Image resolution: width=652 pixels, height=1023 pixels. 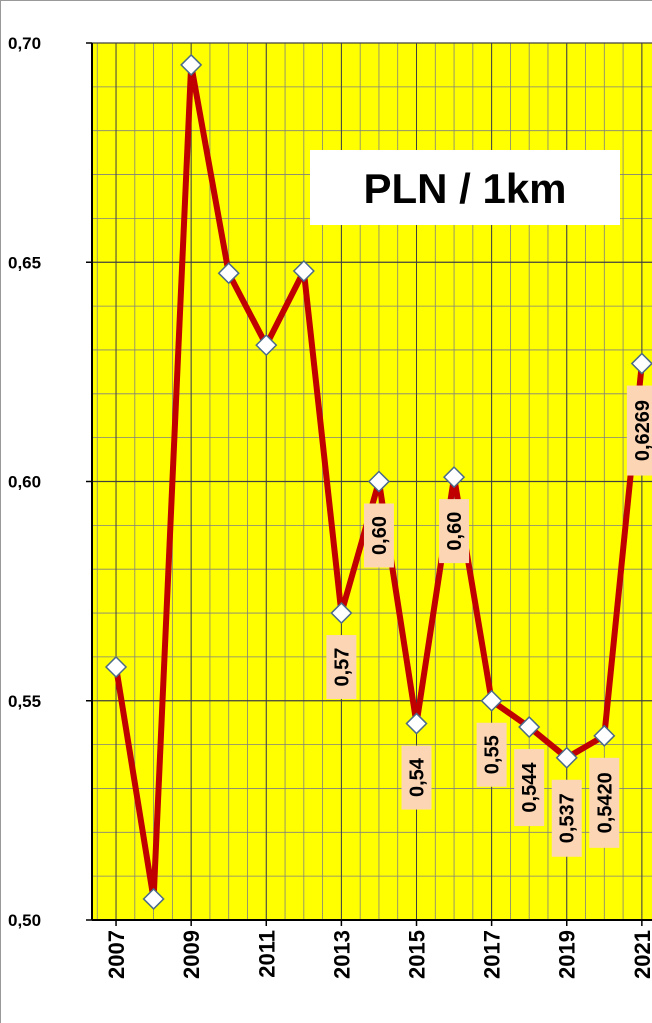 What do you see at coordinates (24, 43) in the screenshot?
I see `y-tick-label: 0,70` at bounding box center [24, 43].